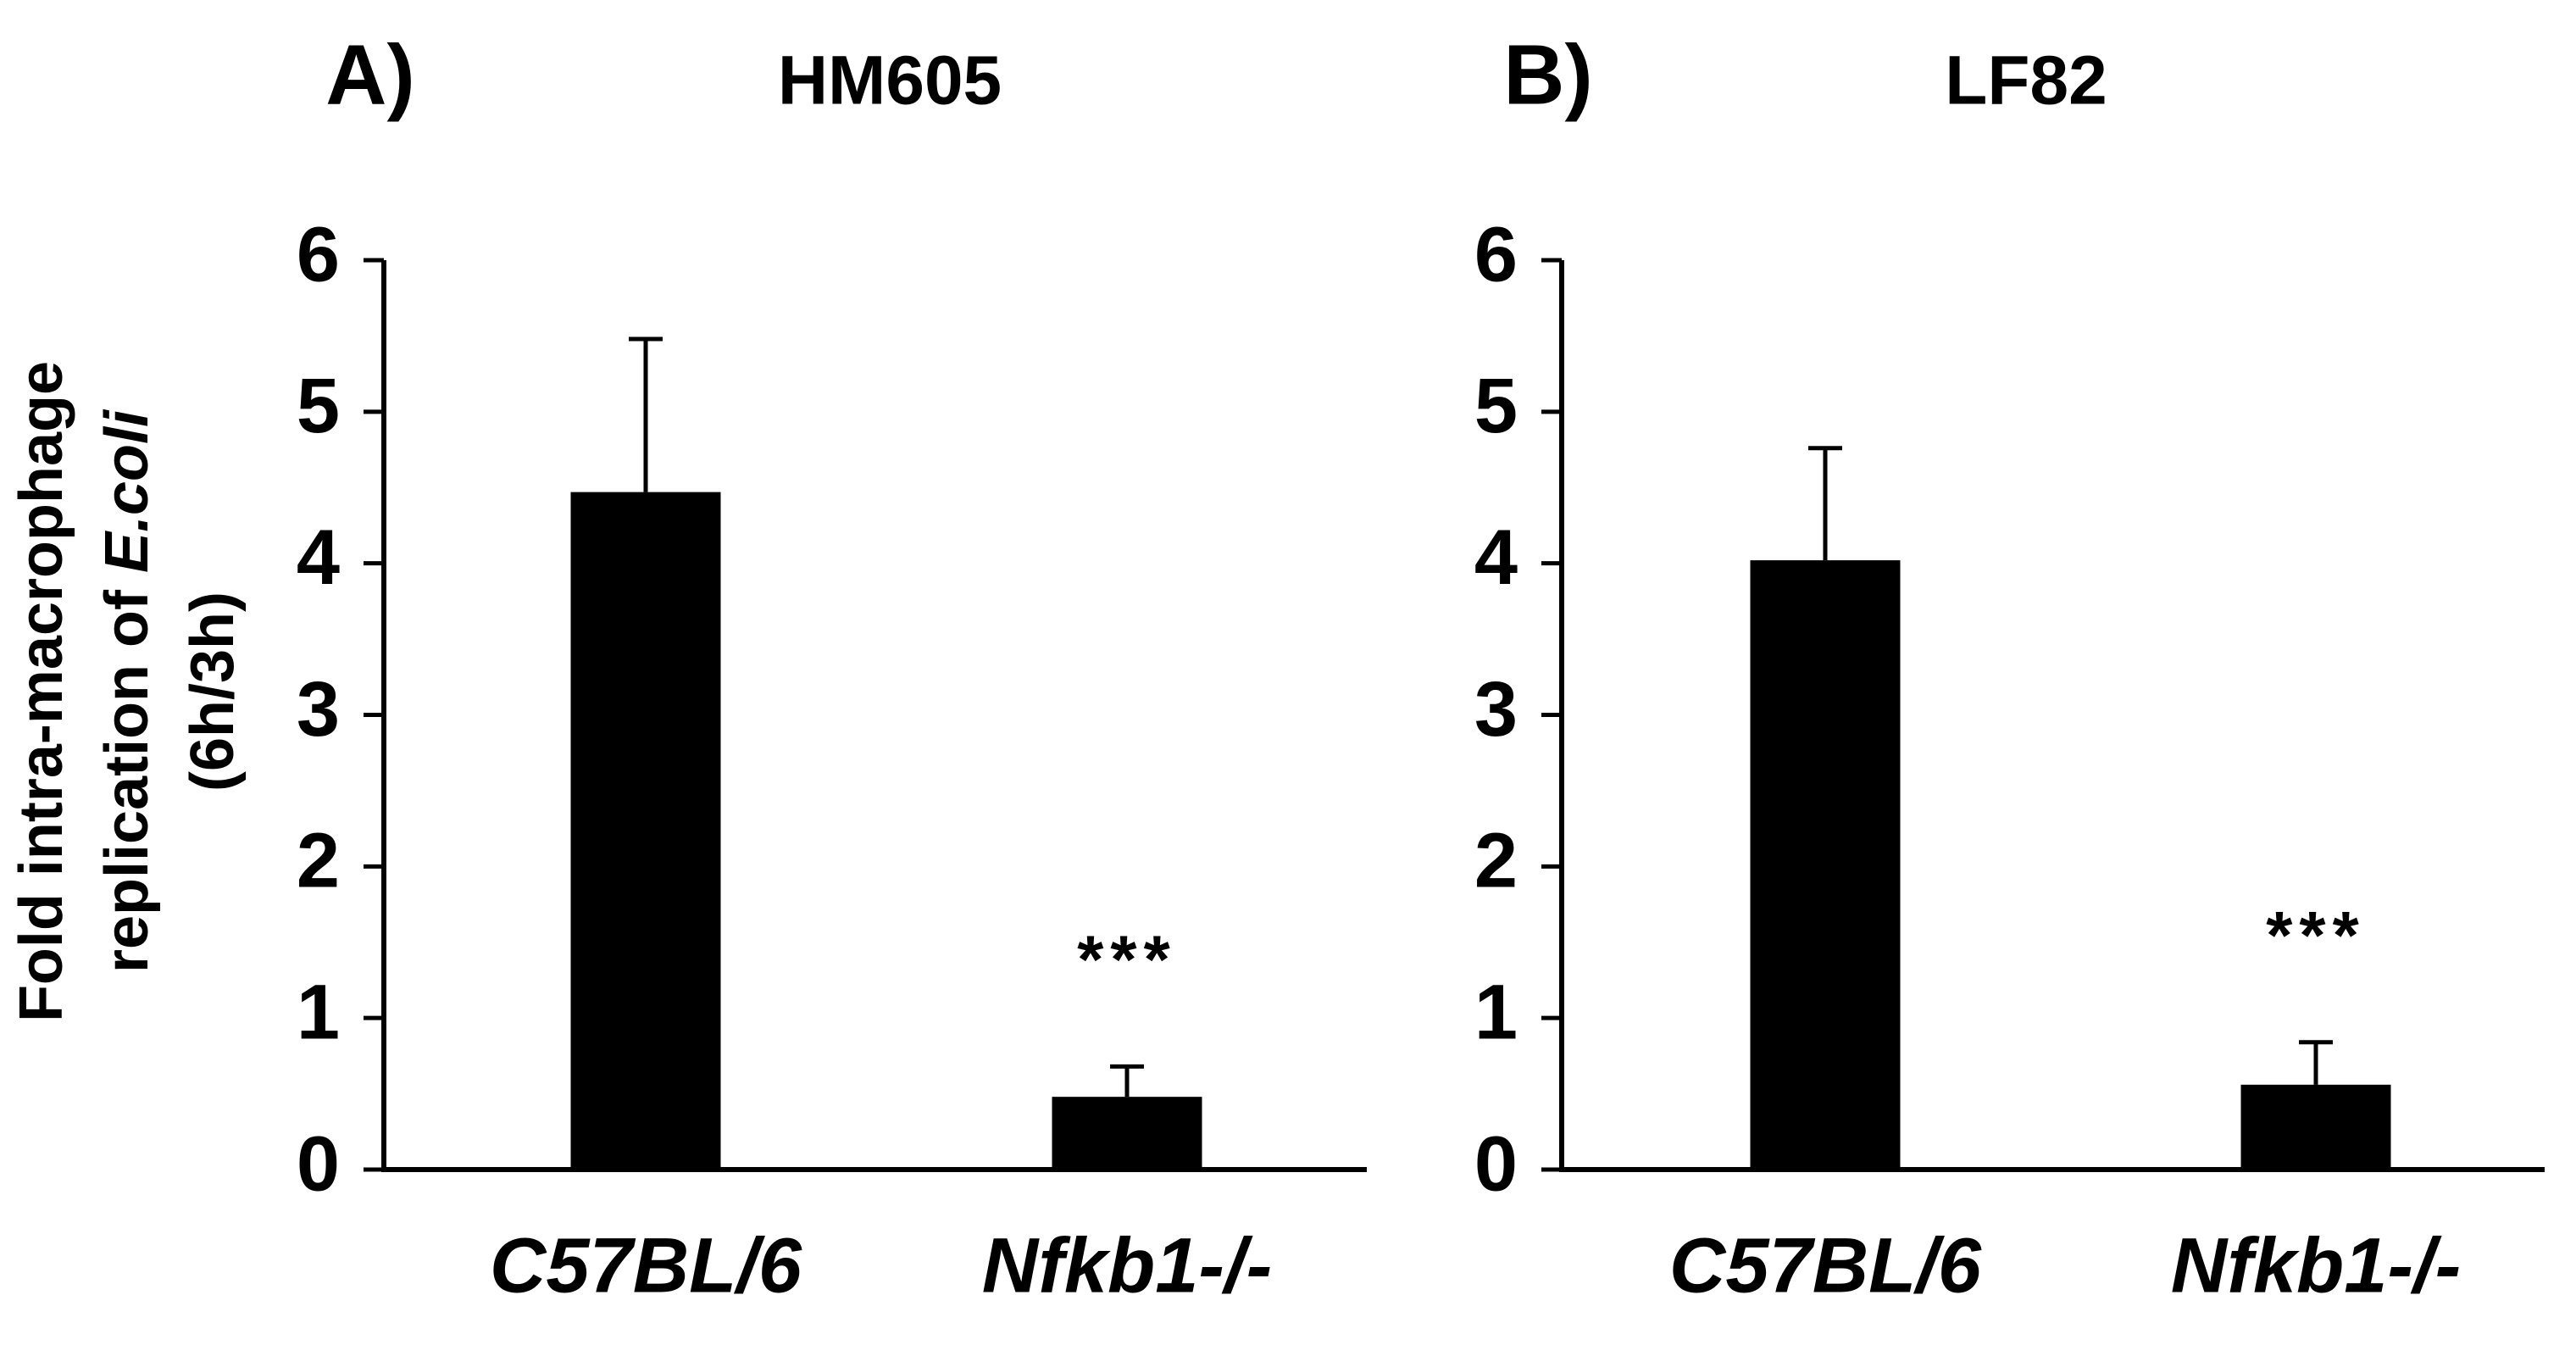 The height and width of the screenshot is (1345, 2576). Describe the element at coordinates (127, 773) in the screenshot. I see `y-label-part: replication of` at that location.